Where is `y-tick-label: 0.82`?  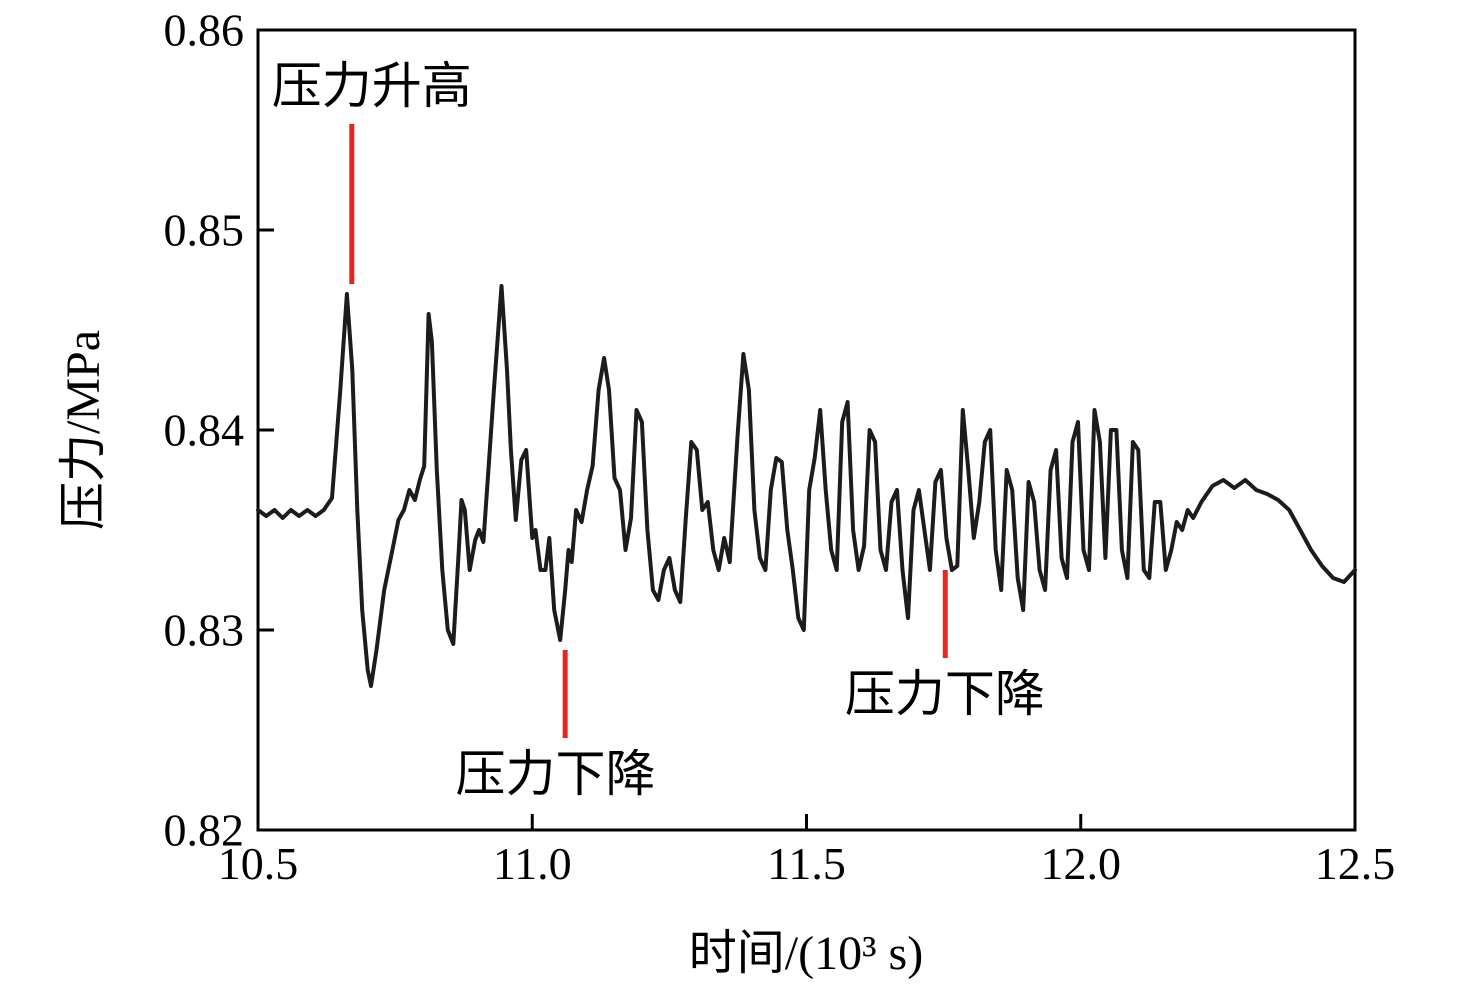
y-tick-label: 0.82 is located at coordinates (204, 830).